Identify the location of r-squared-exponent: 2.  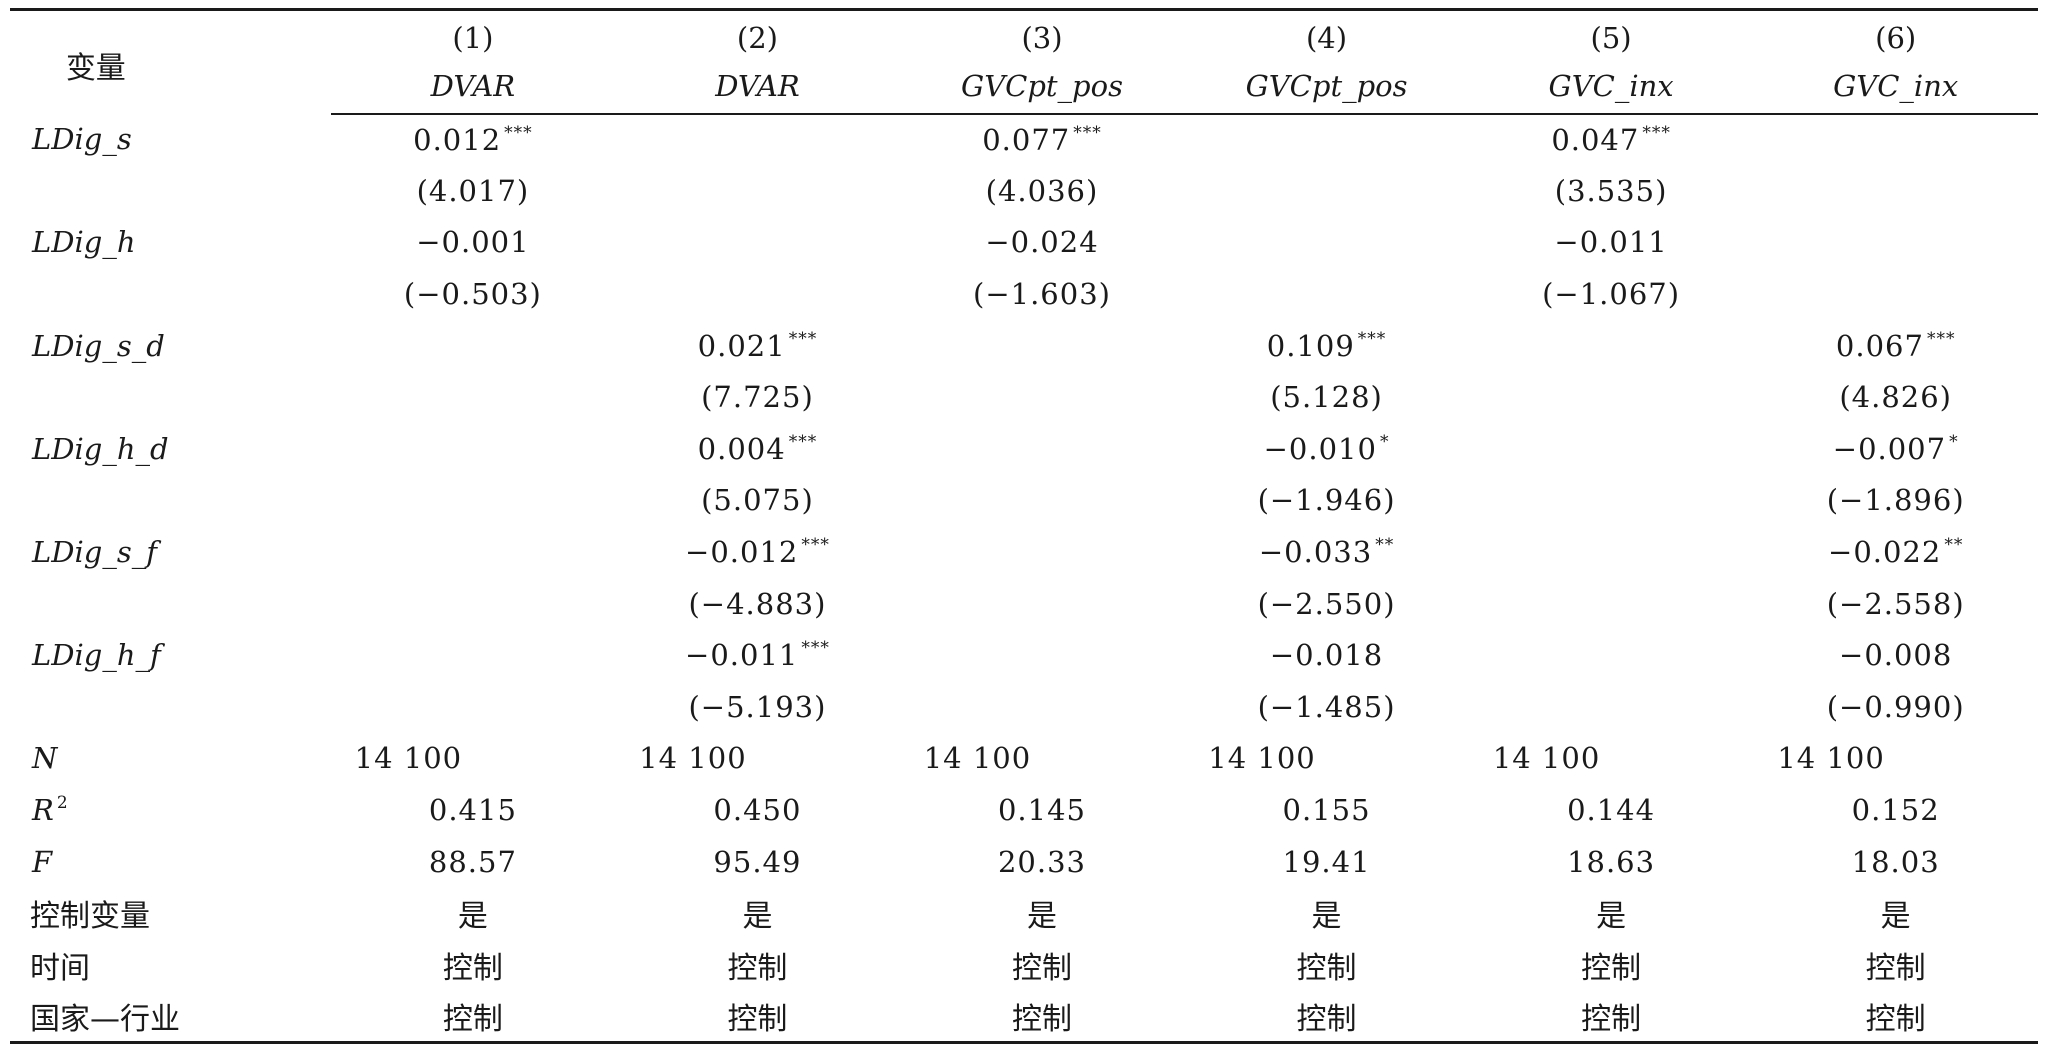
(62, 803).